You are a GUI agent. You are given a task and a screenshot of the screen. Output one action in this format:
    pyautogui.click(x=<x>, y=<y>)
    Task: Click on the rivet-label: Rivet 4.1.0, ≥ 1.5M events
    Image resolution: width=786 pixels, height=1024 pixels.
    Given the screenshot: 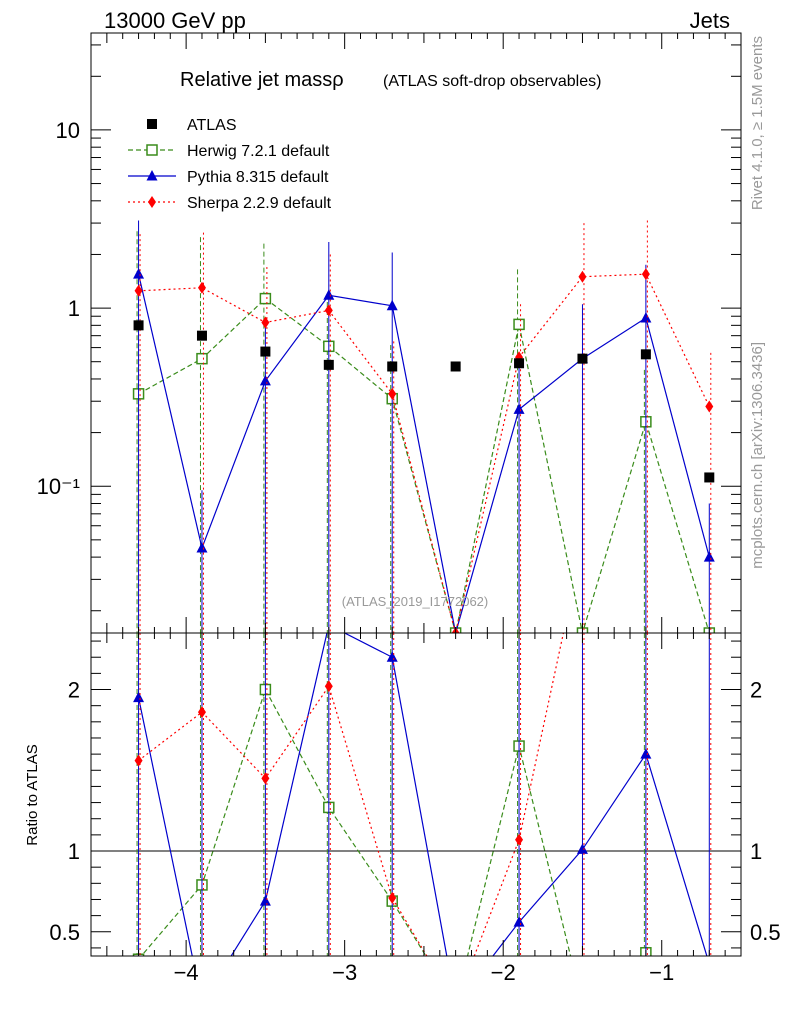 What is the action you would take?
    pyautogui.click(x=757, y=123)
    